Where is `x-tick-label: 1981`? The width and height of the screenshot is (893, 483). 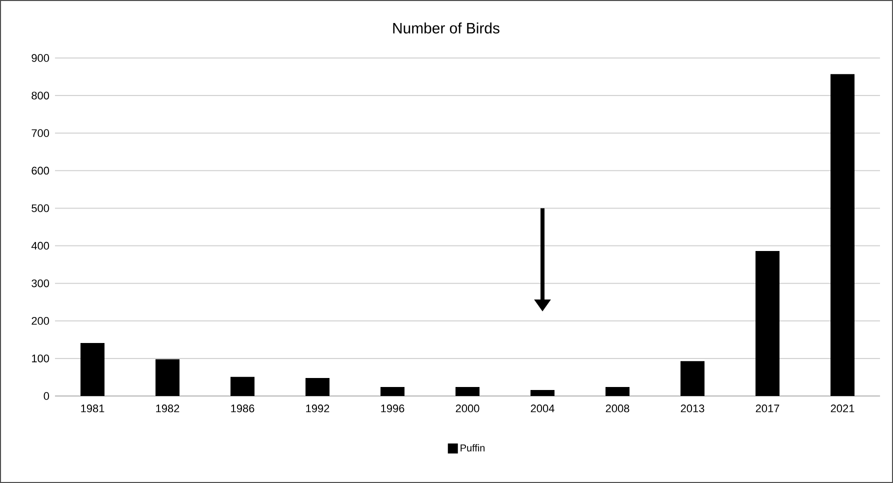 x-tick-label: 1981 is located at coordinates (92, 408).